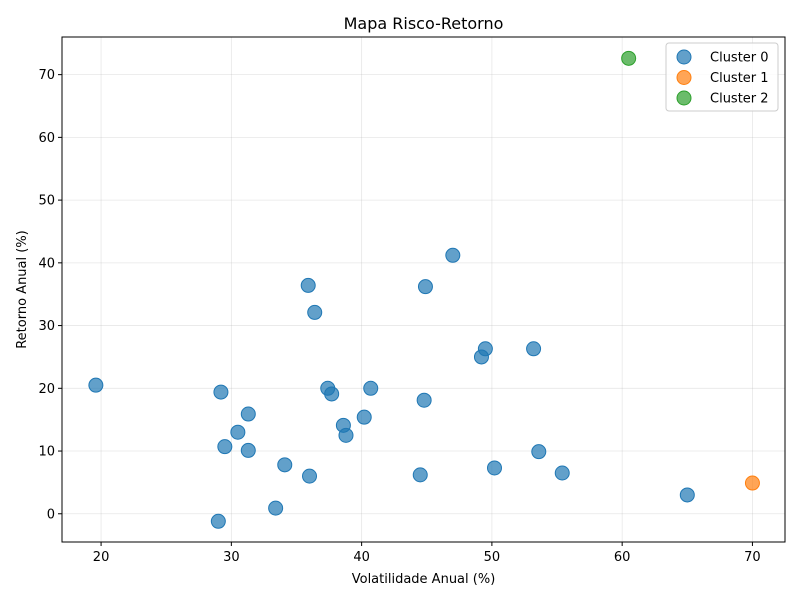  Describe the element at coordinates (46, 263) in the screenshot. I see `y-tick-label: 40` at that location.